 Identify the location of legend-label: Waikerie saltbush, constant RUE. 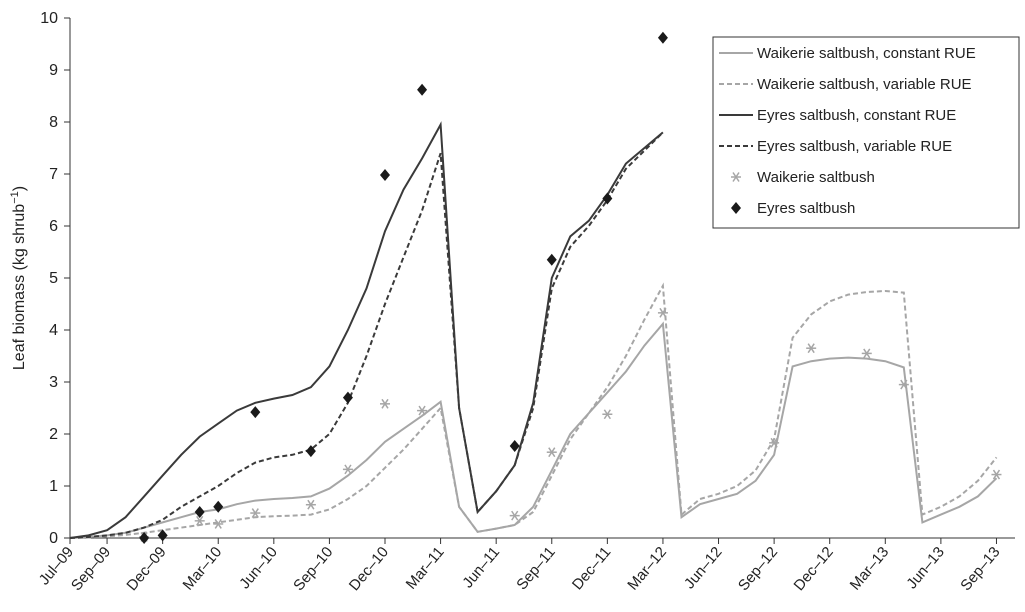
(866, 53).